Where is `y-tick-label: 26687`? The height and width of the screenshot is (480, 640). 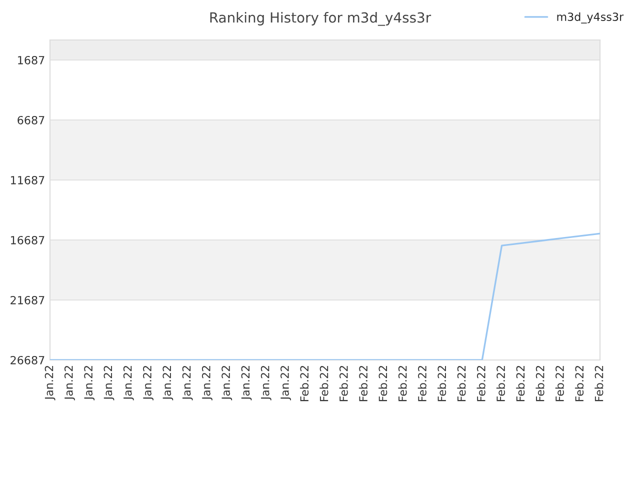
y-tick-label: 26687 is located at coordinates (27, 360).